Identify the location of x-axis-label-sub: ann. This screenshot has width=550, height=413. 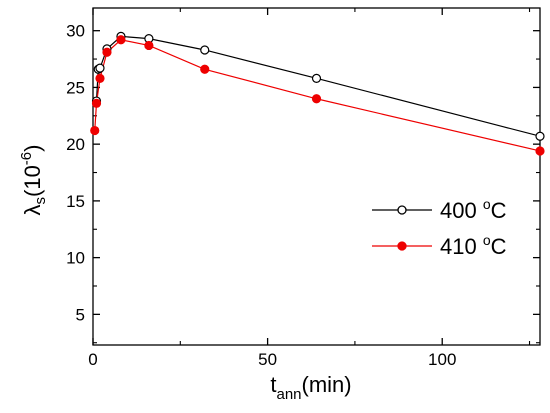
(288, 394).